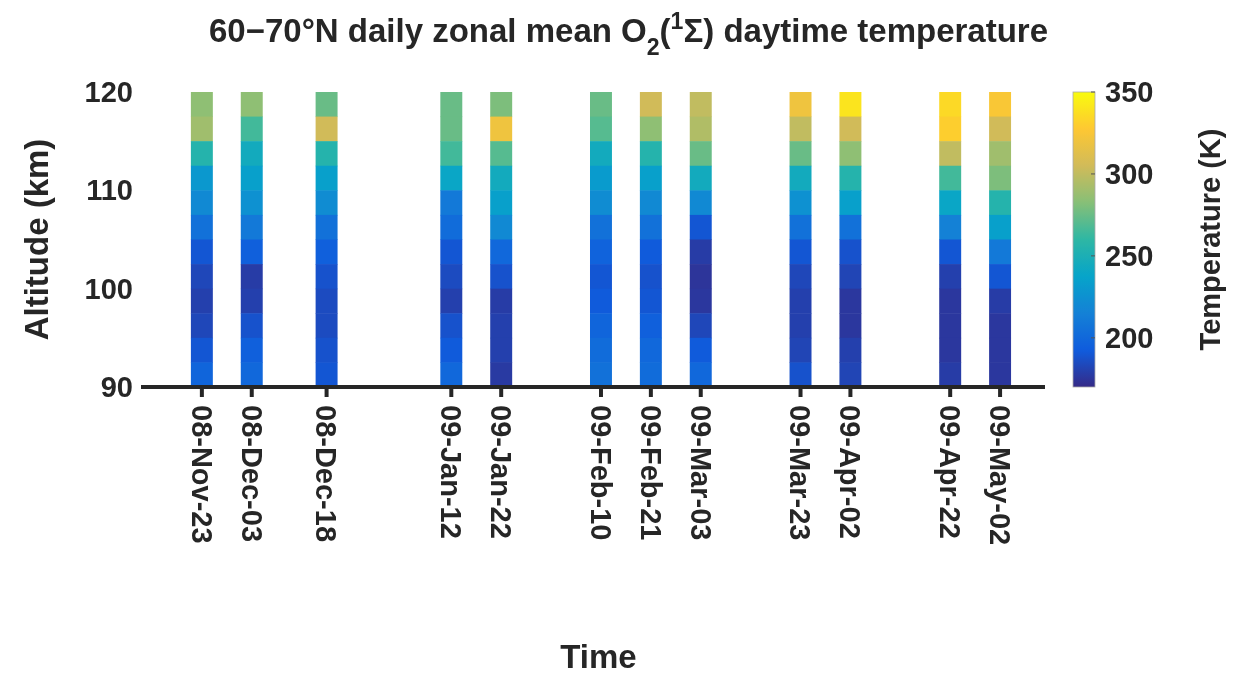 This screenshot has height=675, width=1235. I want to click on y-axis-title: Altitude (km), so click(36, 239).